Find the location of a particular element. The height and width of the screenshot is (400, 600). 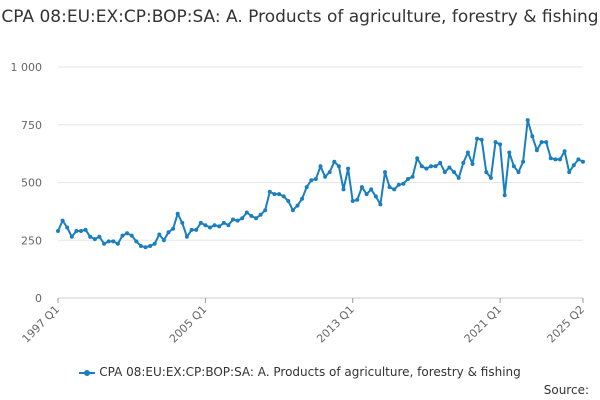

x-tick-label: 1997 Q1 is located at coordinates (41, 324).